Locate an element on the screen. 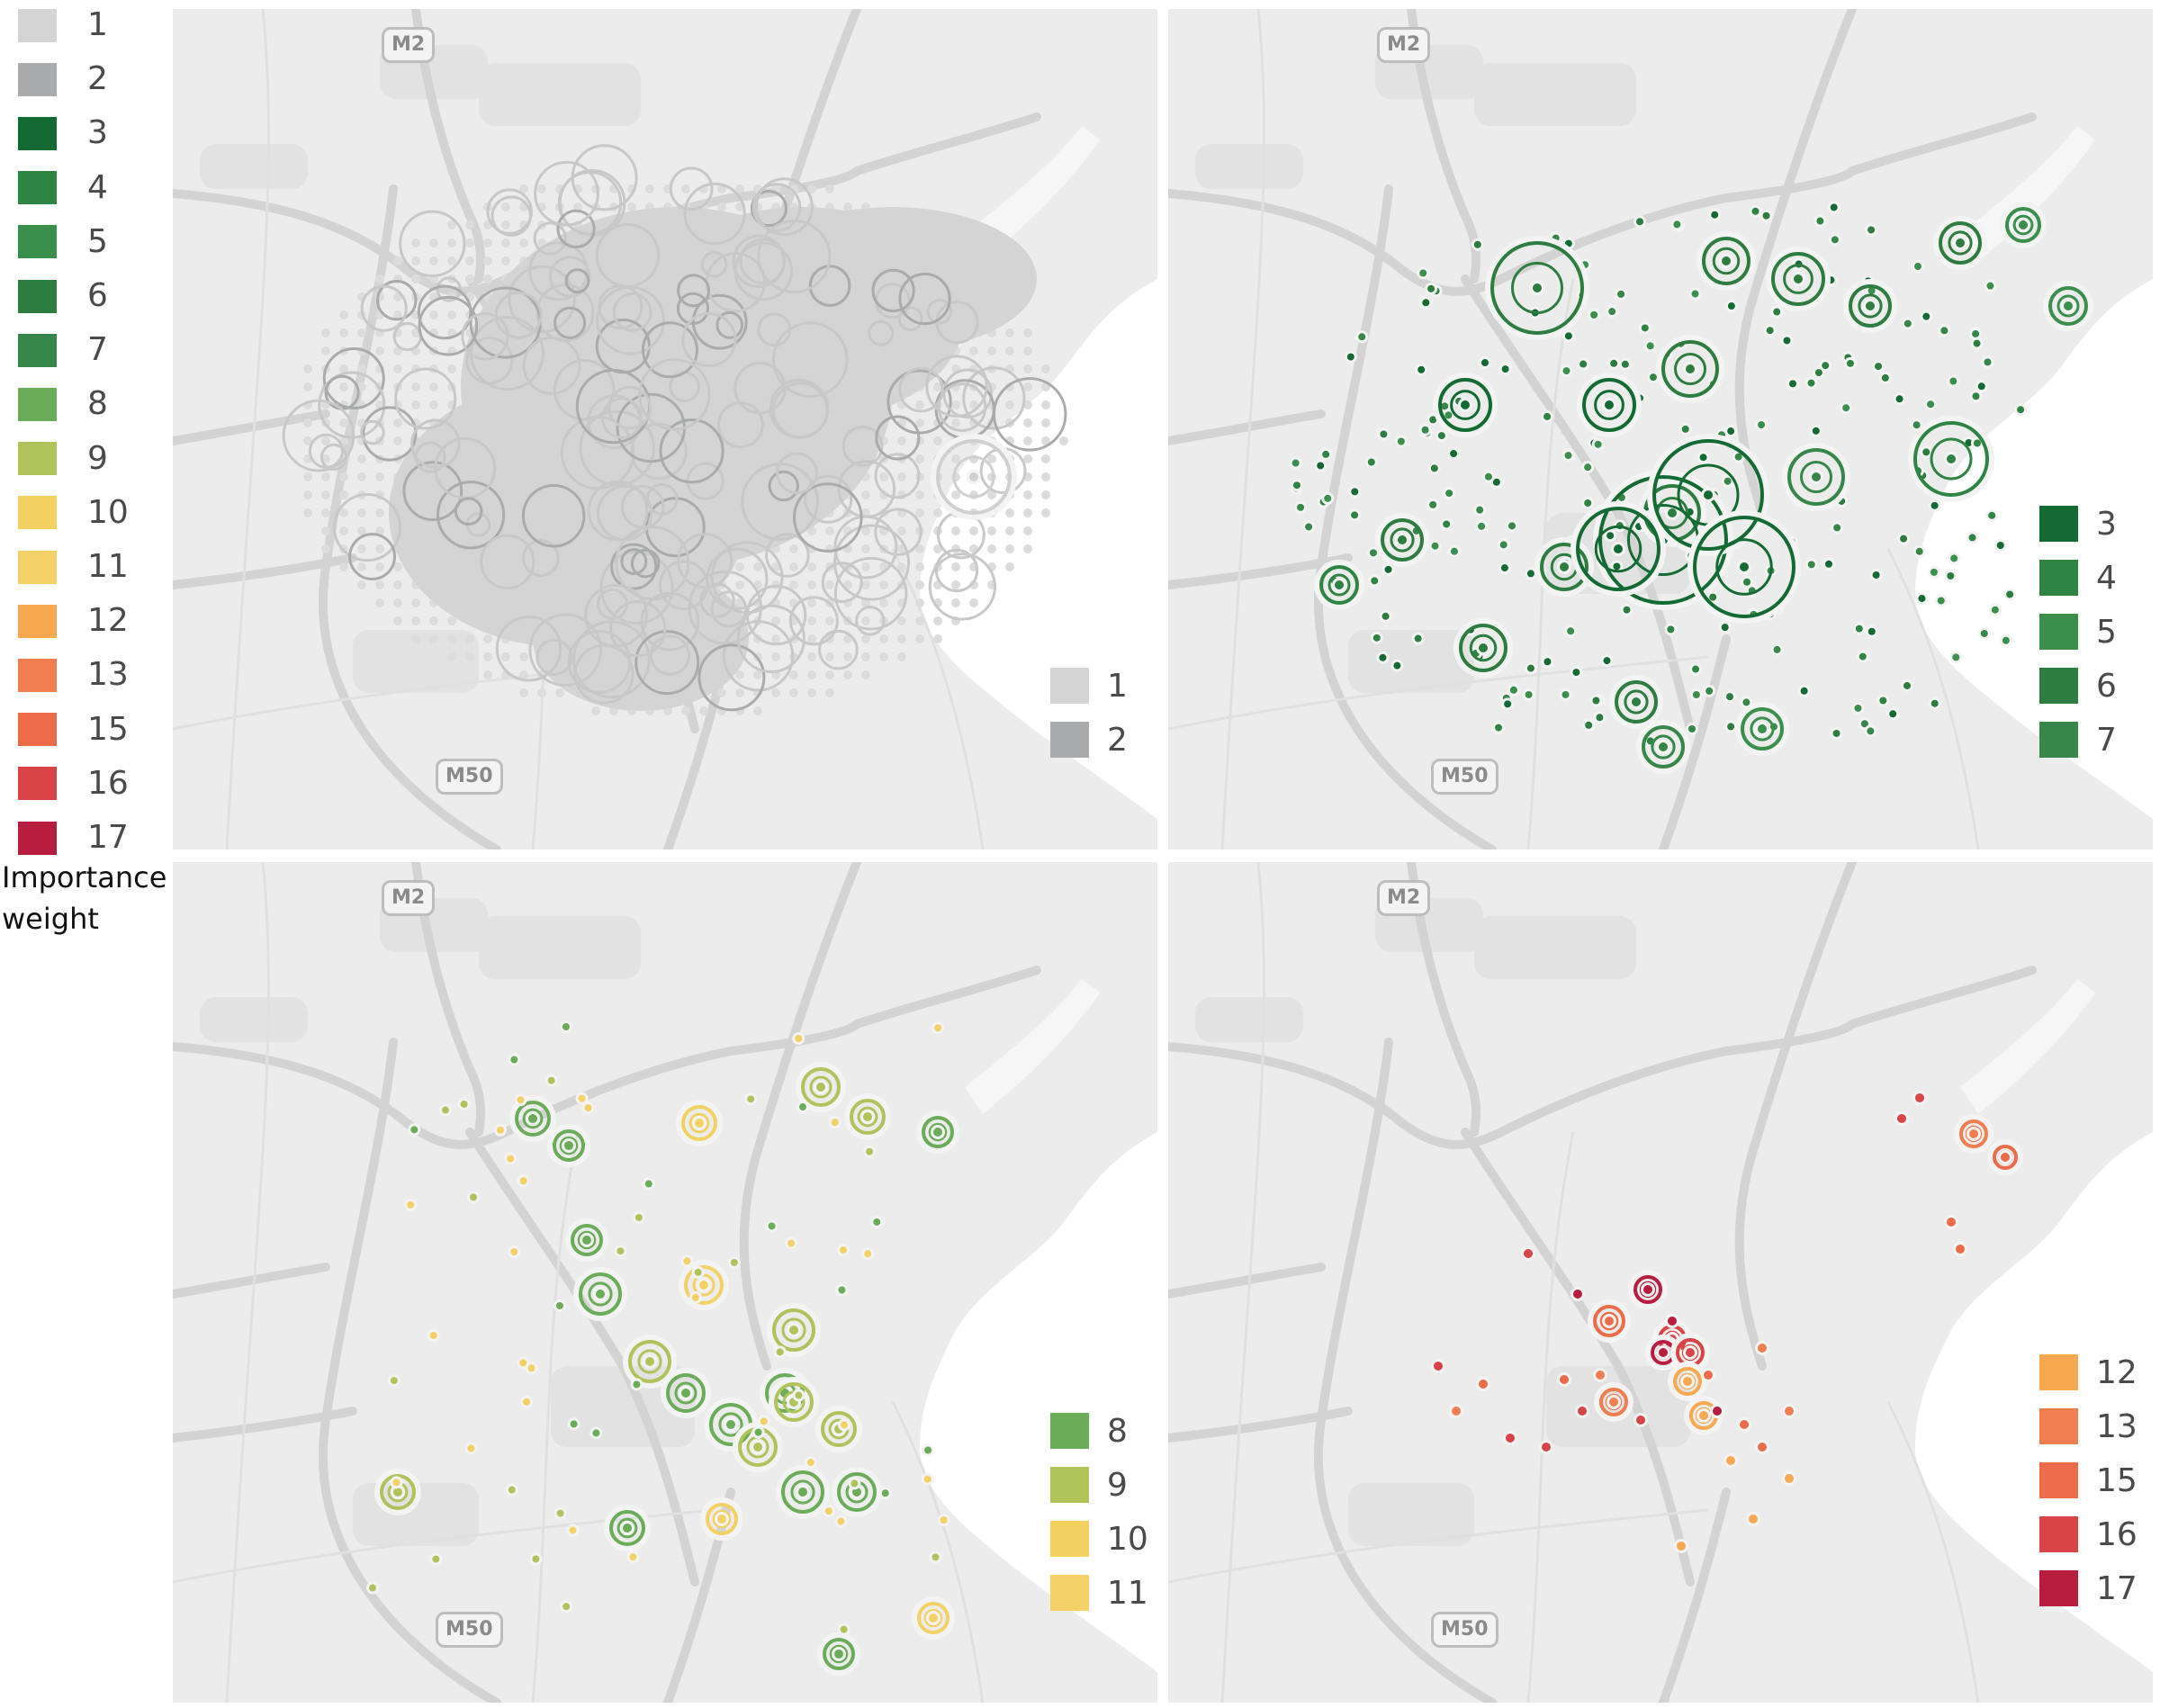  minor-road is located at coordinates (443, 1546).